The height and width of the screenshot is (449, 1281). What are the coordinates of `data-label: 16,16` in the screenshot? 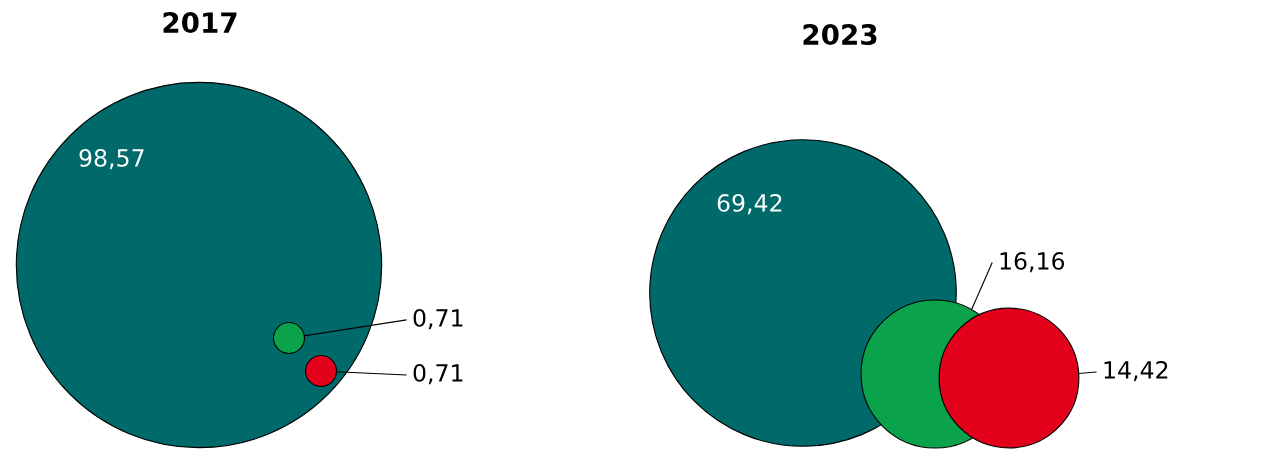 It's located at (1032, 262).